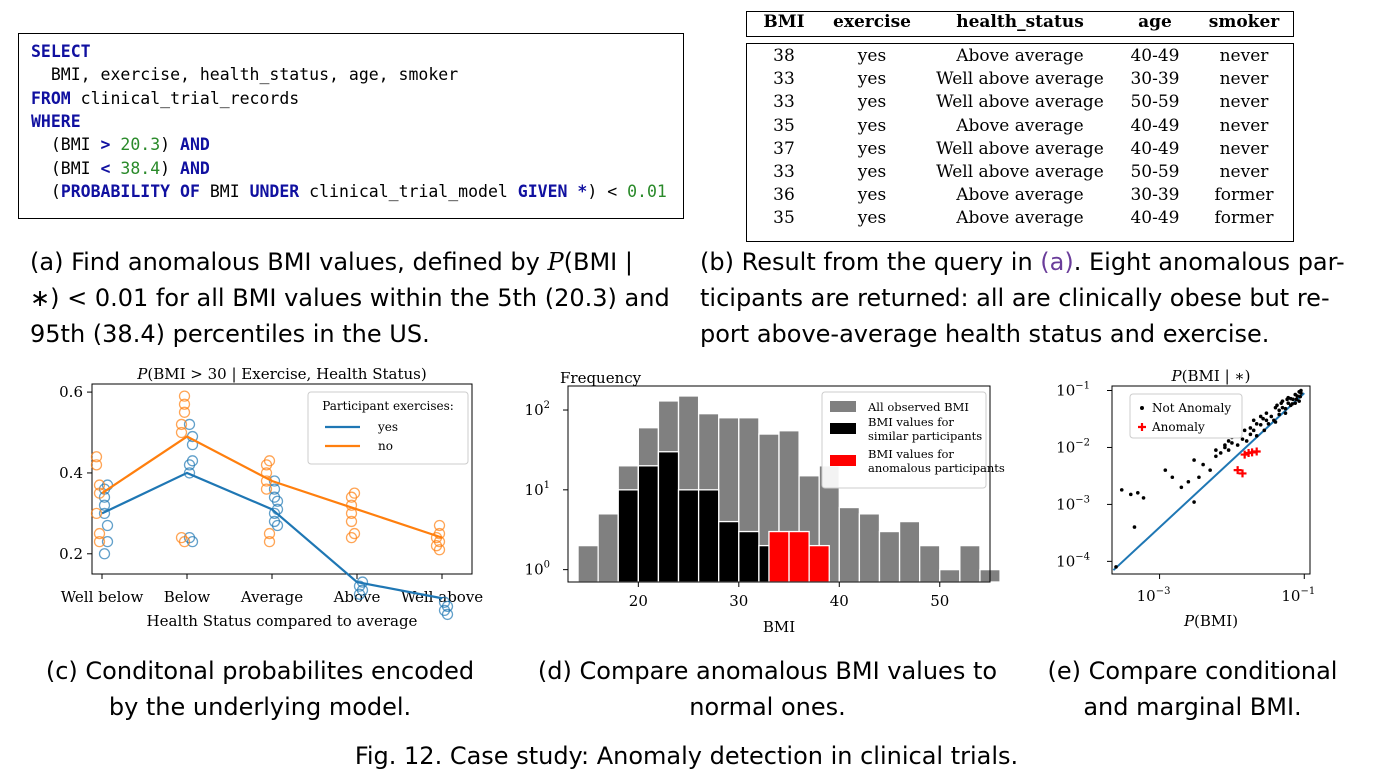  Describe the element at coordinates (105, 145) in the screenshot. I see `sql-keyword: >` at that location.